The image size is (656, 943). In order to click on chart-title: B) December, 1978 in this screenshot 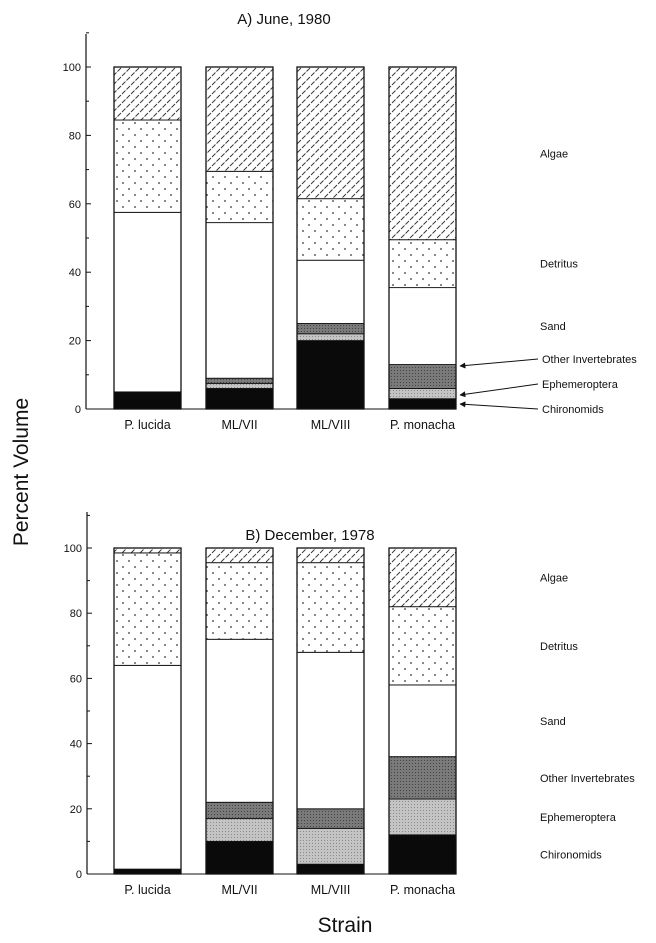, I will do `click(309, 535)`.